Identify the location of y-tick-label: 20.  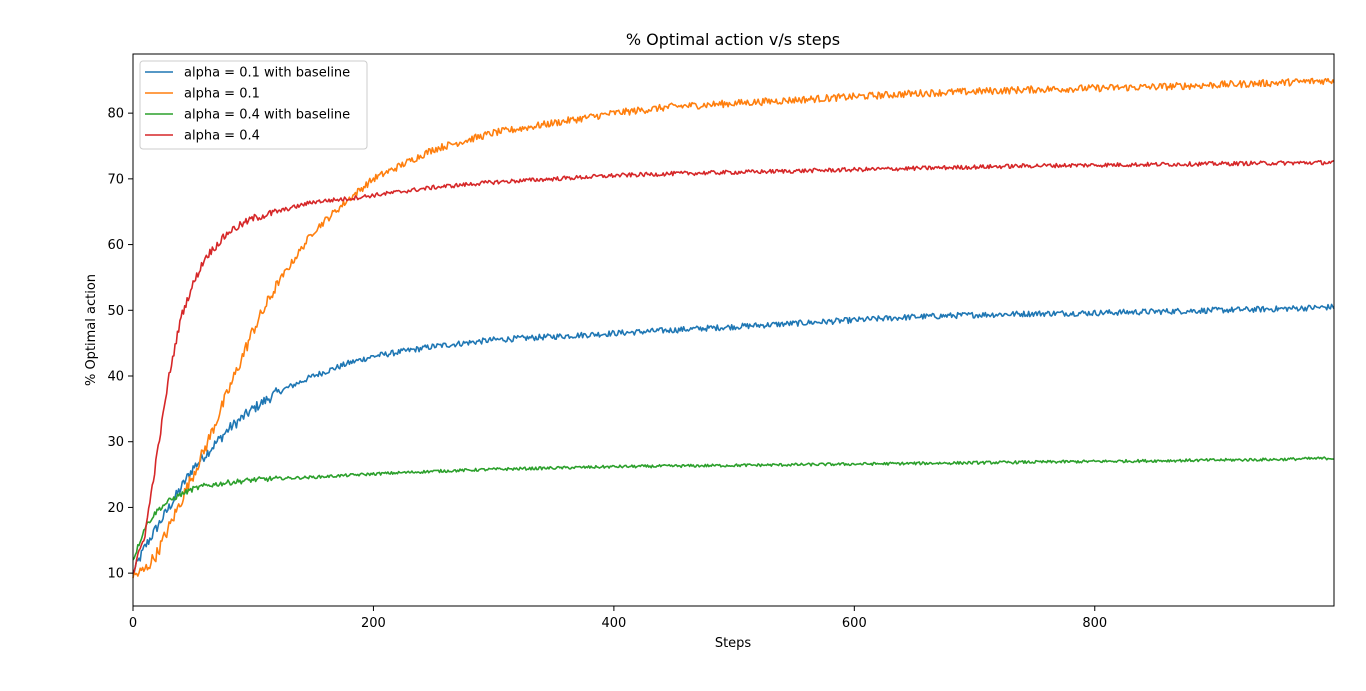
(115, 508).